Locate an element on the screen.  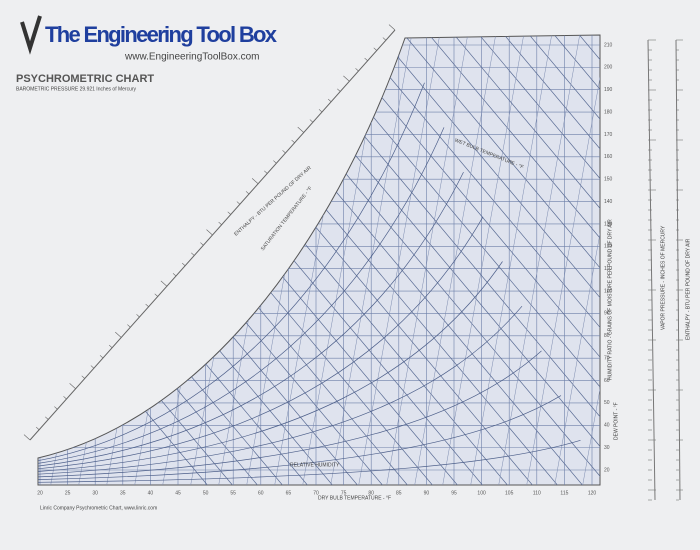
x-tick-label: 100 is located at coordinates (481, 493).